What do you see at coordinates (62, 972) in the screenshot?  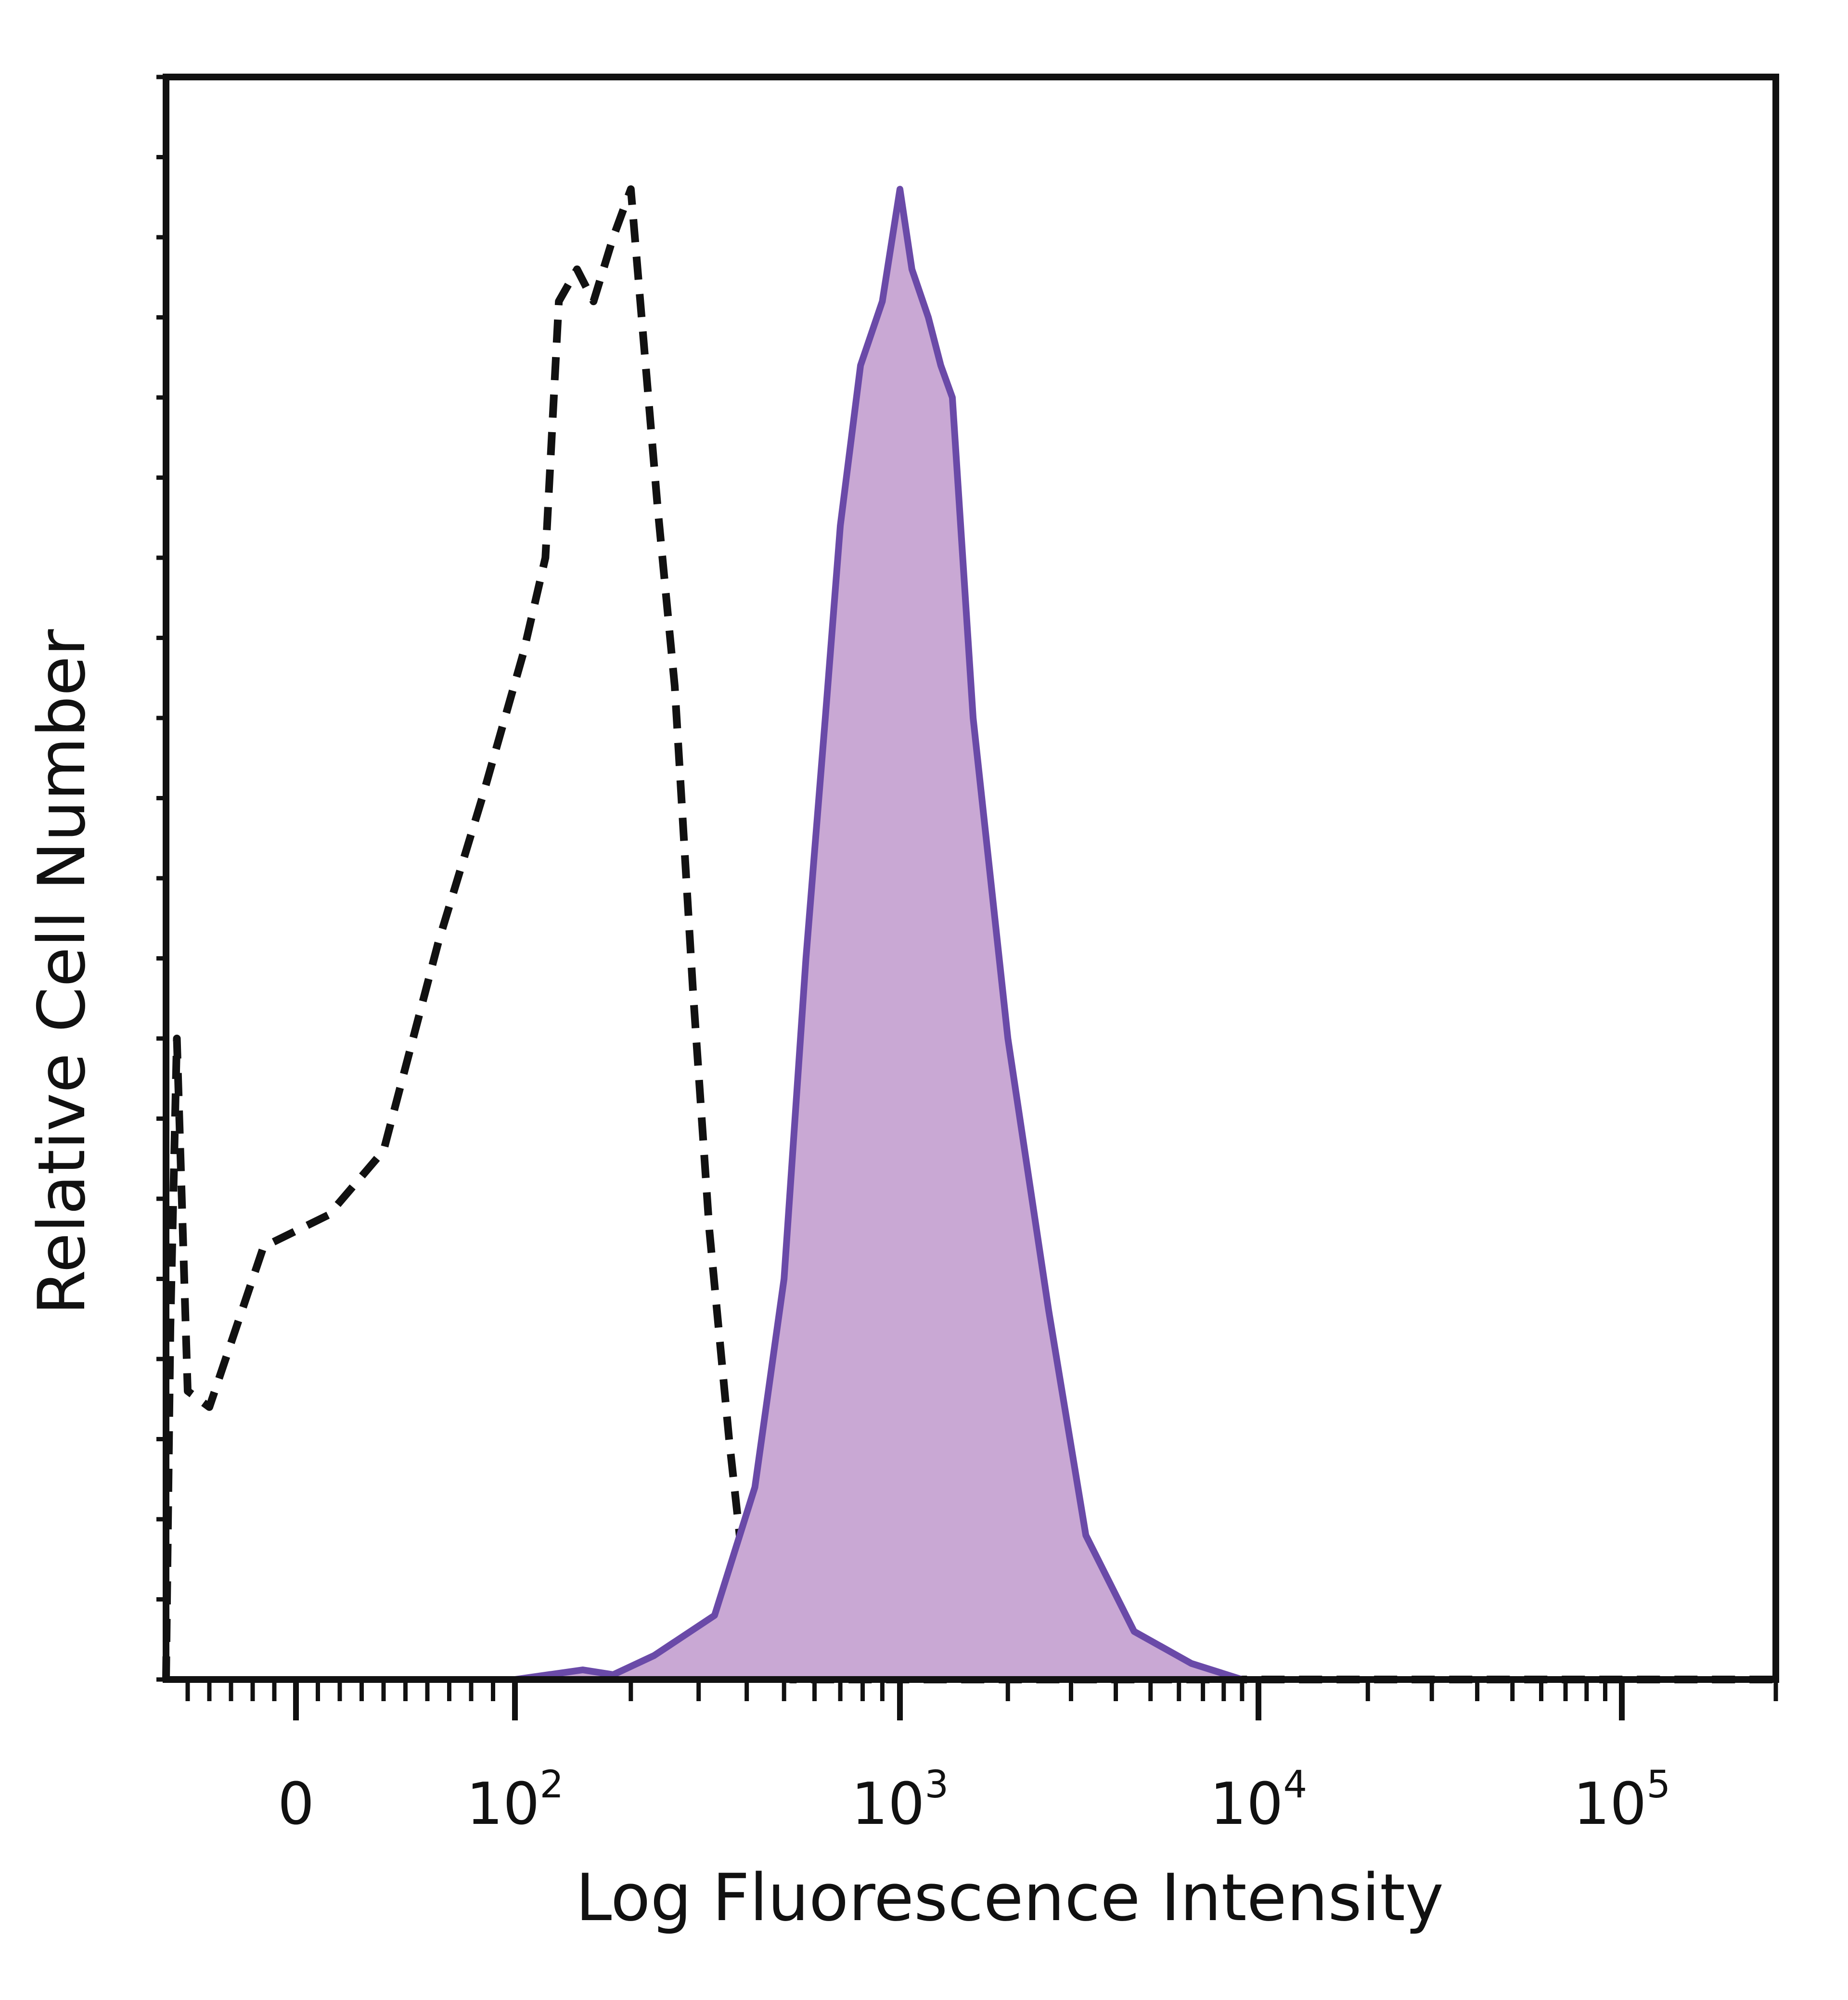 I see `y-axis-title: Relative Cell Number` at bounding box center [62, 972].